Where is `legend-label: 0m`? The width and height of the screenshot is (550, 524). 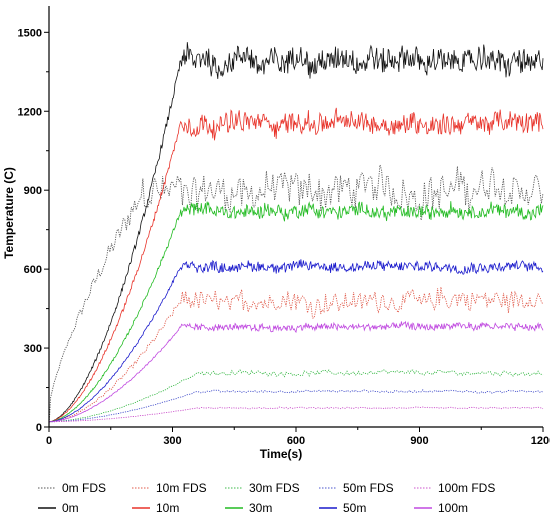 legend-label: 0m is located at coordinates (70, 508).